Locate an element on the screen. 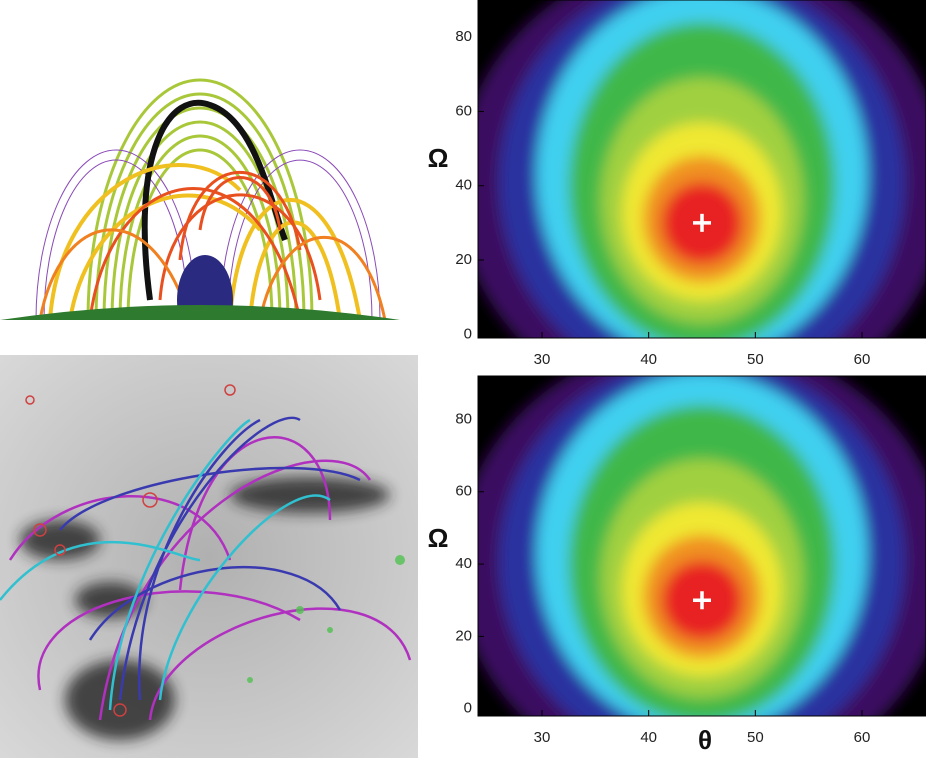 This screenshot has width=926, height=758. x-axis-label: θ is located at coordinates (705, 740).